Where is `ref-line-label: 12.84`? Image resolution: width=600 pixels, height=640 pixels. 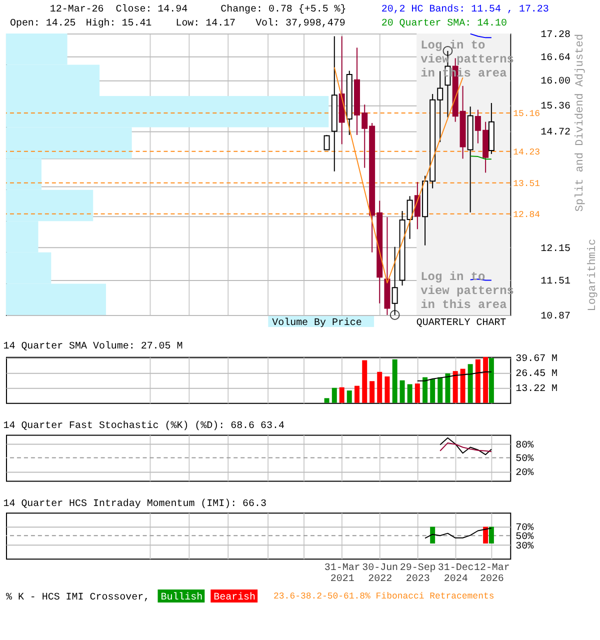
ref-line-label: 12.84 is located at coordinates (526, 215).